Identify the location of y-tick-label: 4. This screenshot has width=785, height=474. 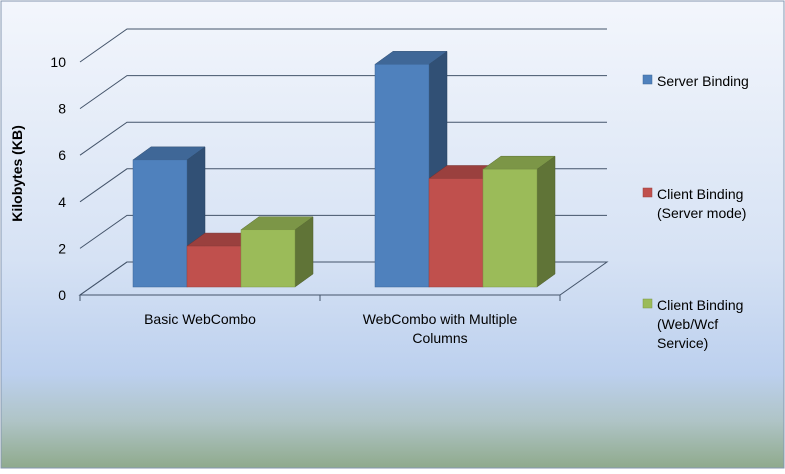
(62, 202).